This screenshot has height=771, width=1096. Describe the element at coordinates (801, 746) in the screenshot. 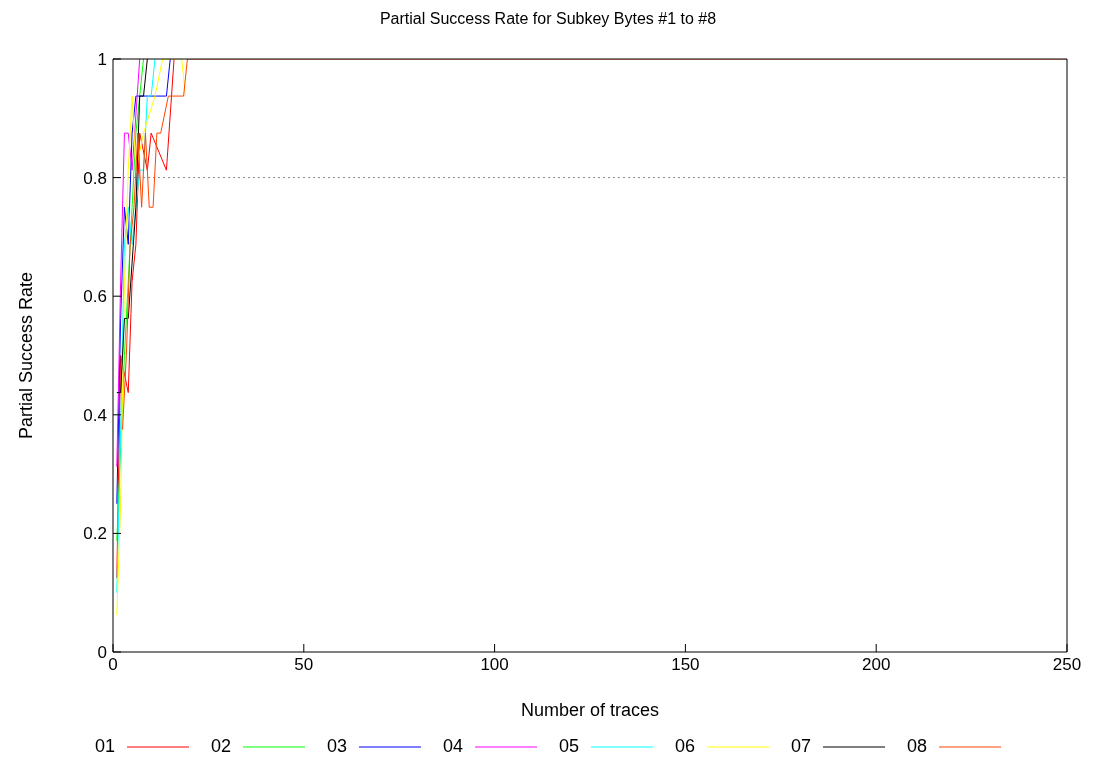

I see `legend-label: 07` at that location.